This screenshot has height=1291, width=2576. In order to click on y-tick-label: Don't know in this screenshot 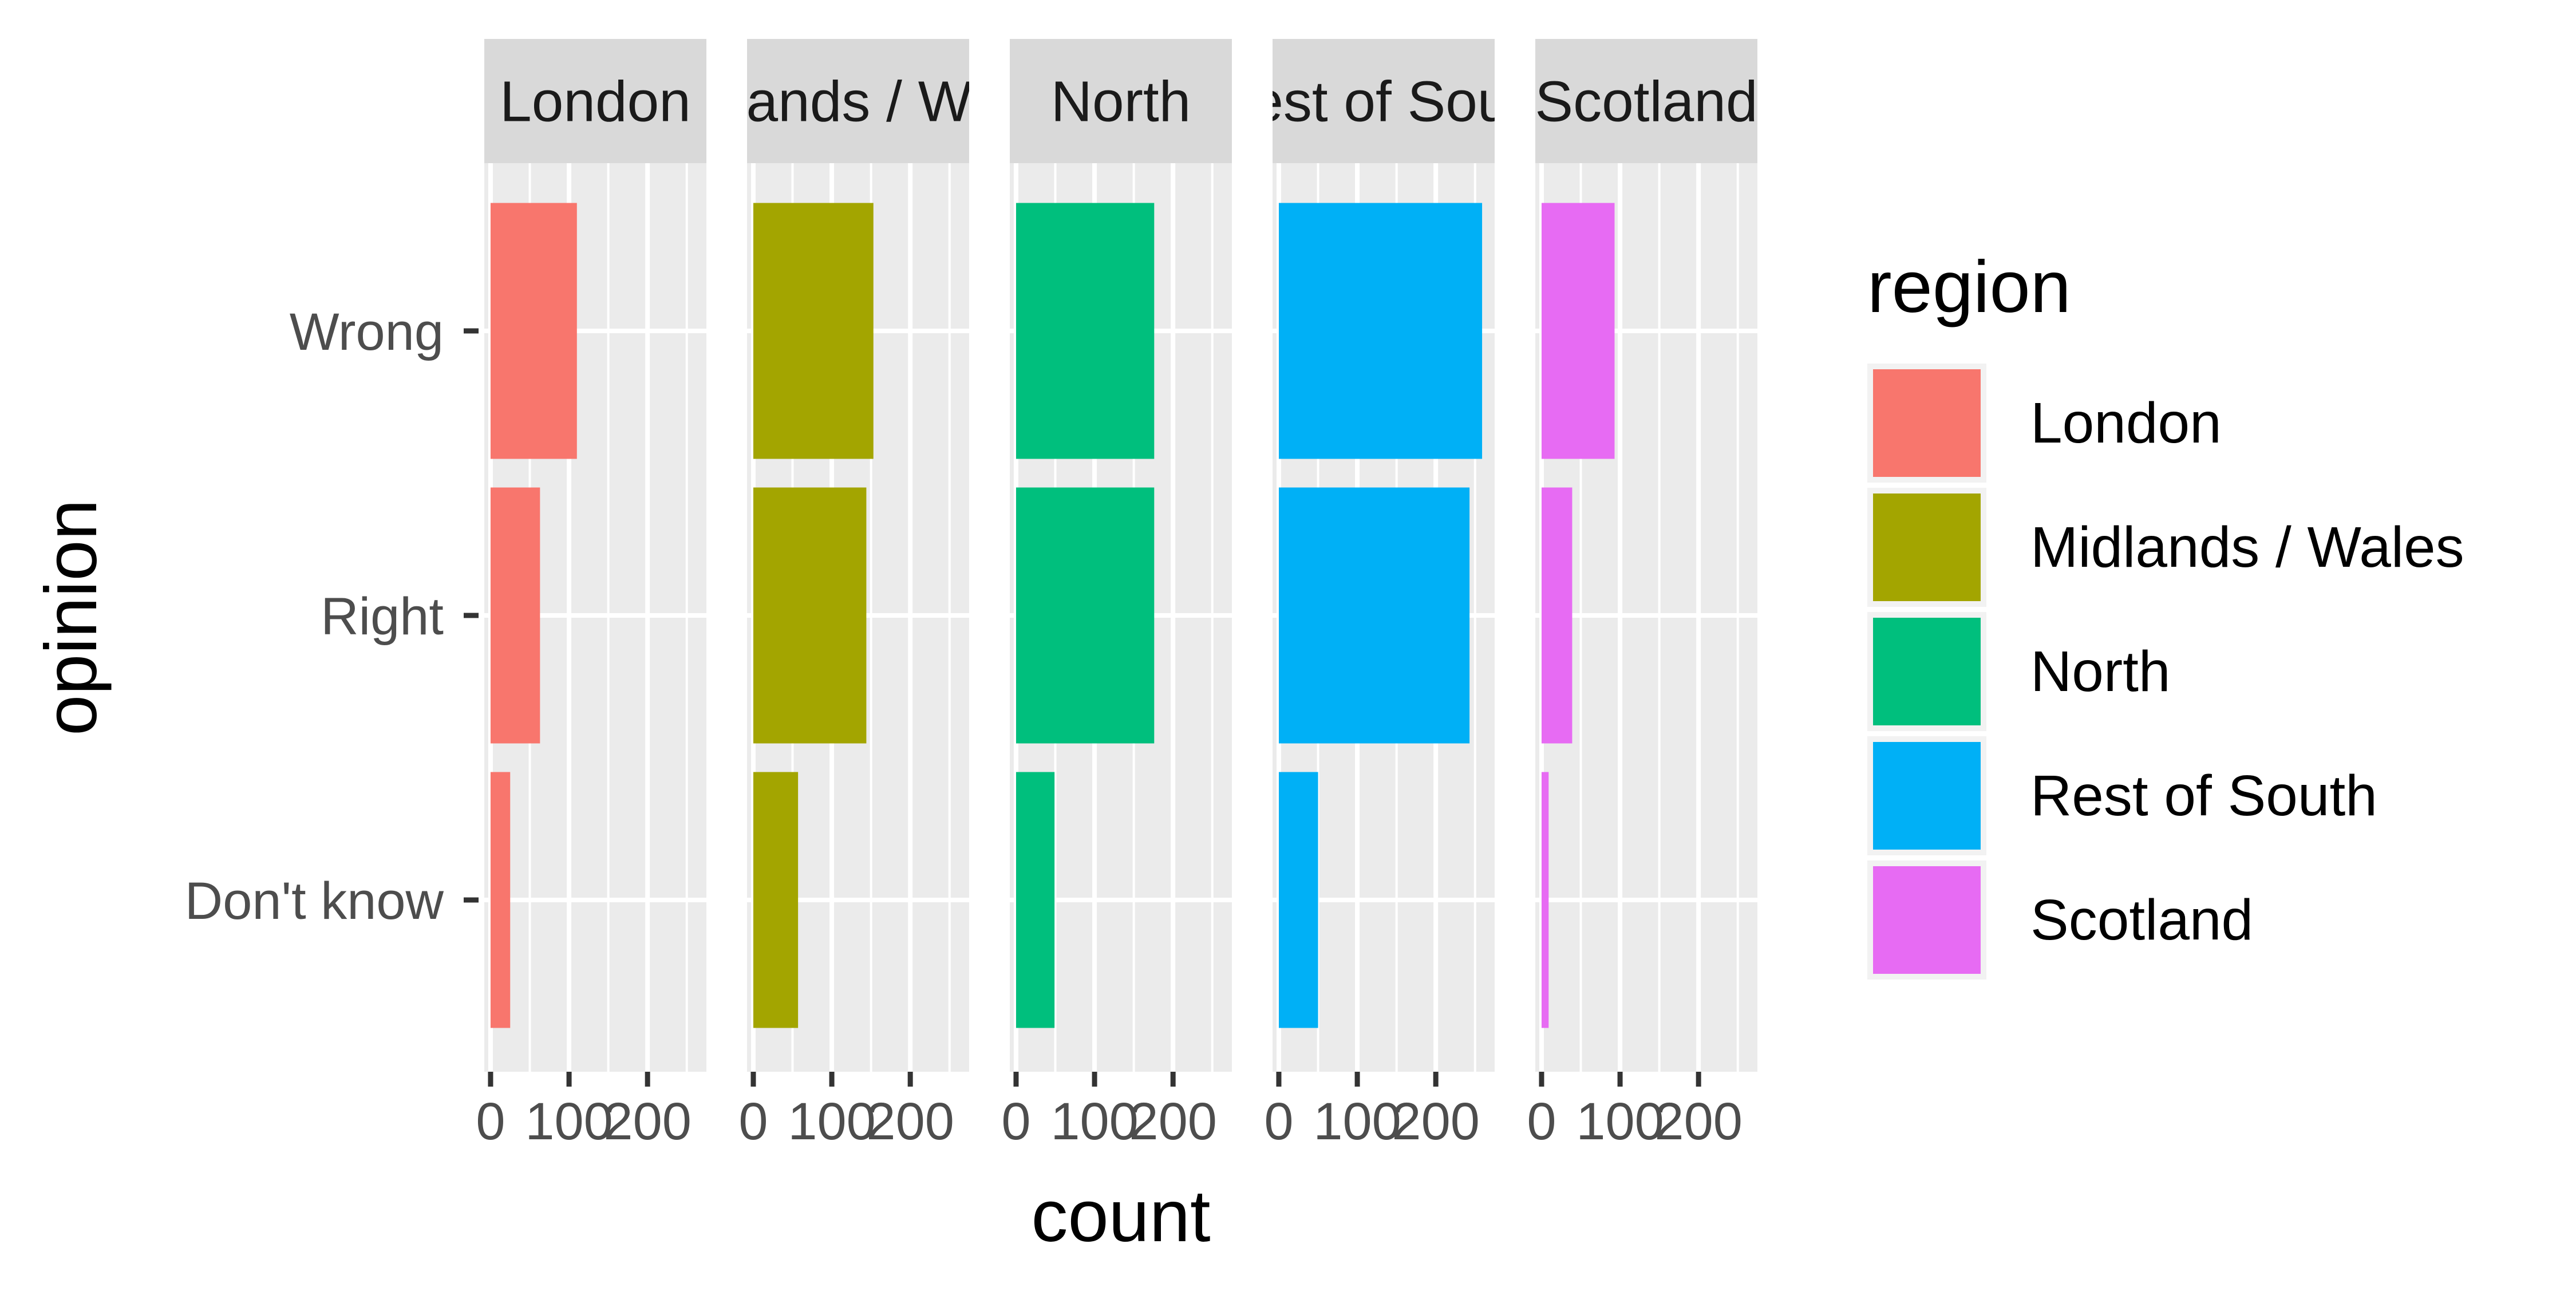, I will do `click(314, 901)`.